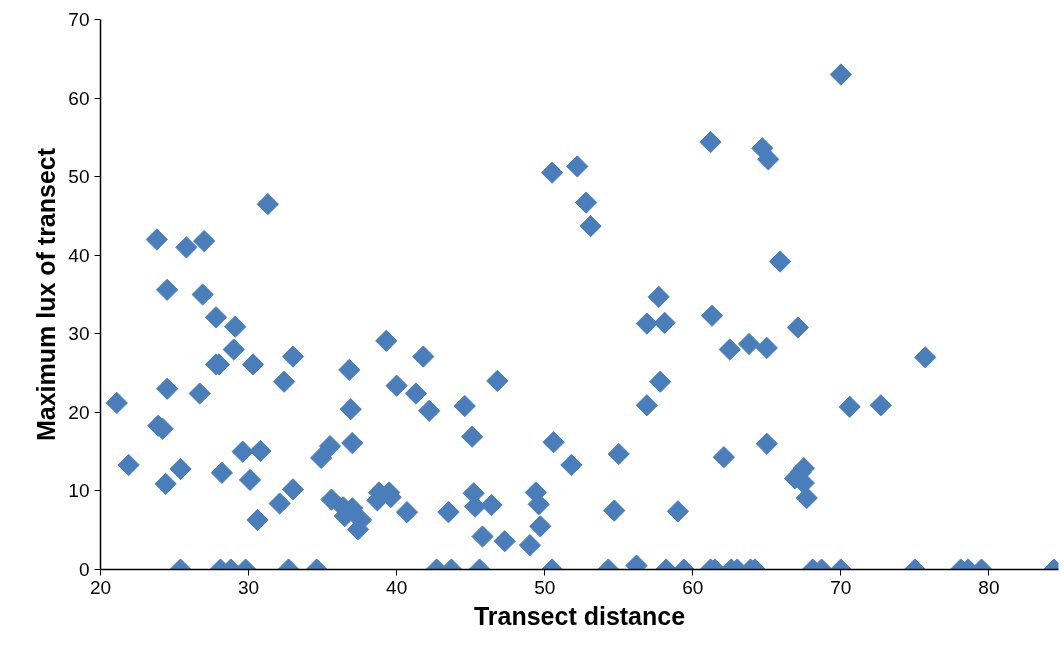 This screenshot has height=657, width=1064. Describe the element at coordinates (79, 412) in the screenshot. I see `y-tick-label: 20` at that location.